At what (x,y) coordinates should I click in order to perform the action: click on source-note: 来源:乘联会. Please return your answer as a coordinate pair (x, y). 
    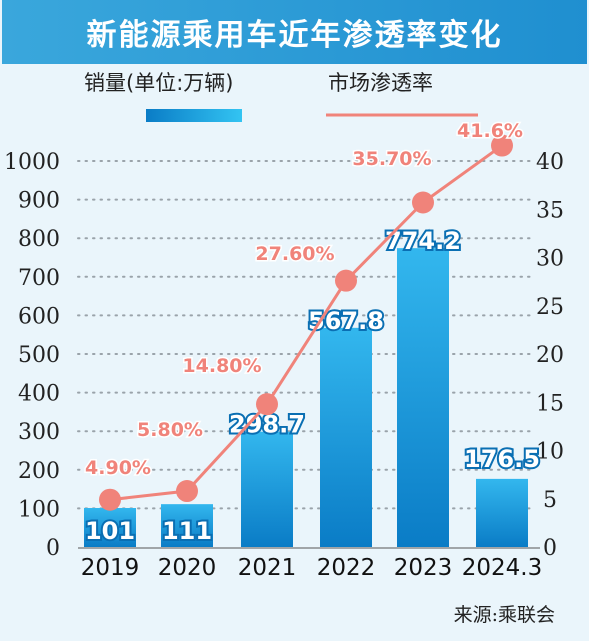
    Looking at the image, I should click on (504, 615).